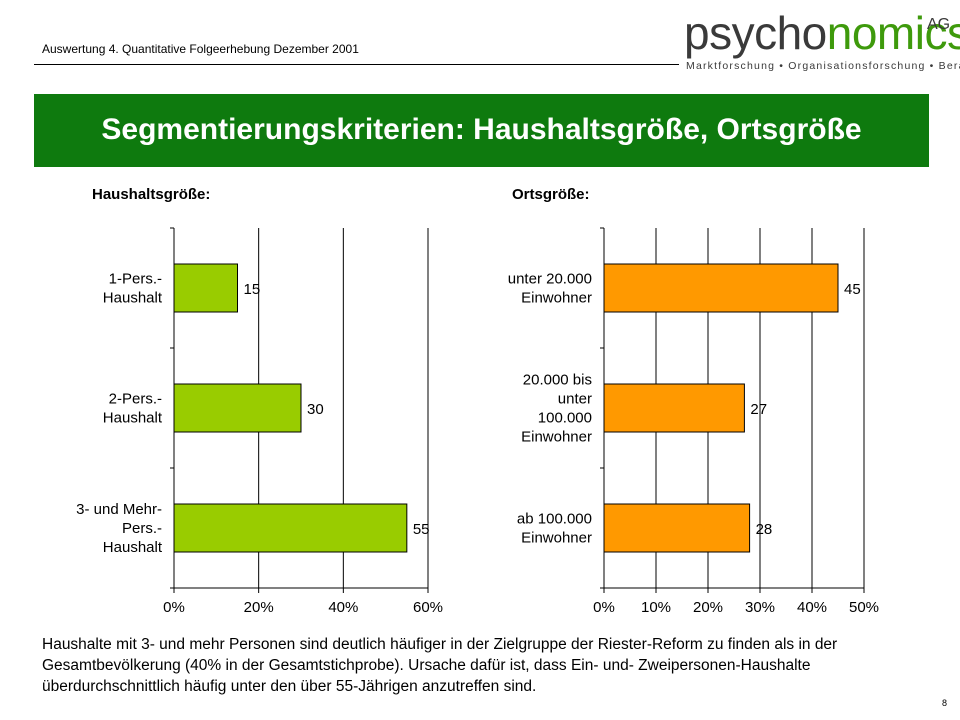 This screenshot has height=720, width=960. What do you see at coordinates (315, 409) in the screenshot?
I see `data-label: 30` at bounding box center [315, 409].